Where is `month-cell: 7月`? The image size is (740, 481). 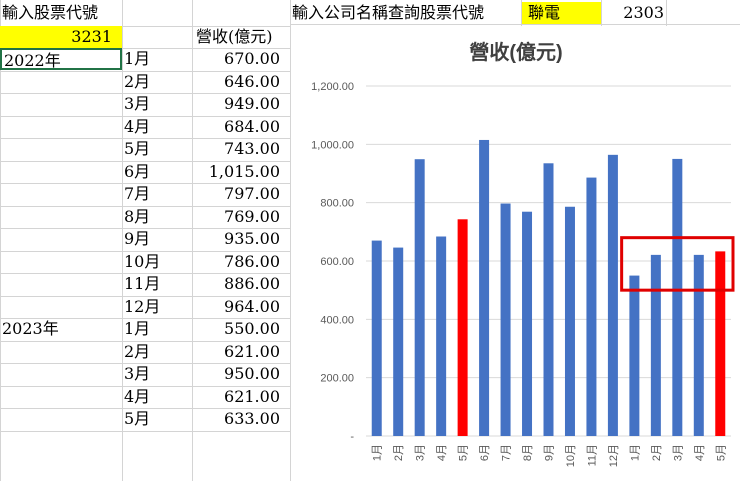 month-cell: 7月 is located at coordinates (137, 193).